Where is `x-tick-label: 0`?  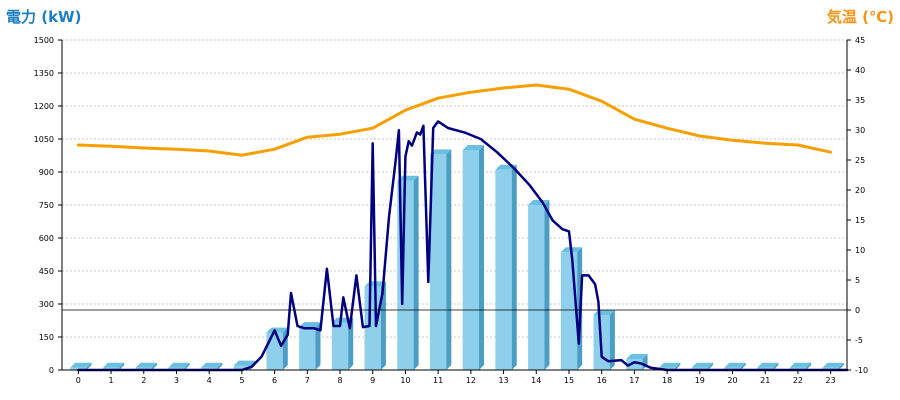
x-tick-label: 0 is located at coordinates (78, 380).